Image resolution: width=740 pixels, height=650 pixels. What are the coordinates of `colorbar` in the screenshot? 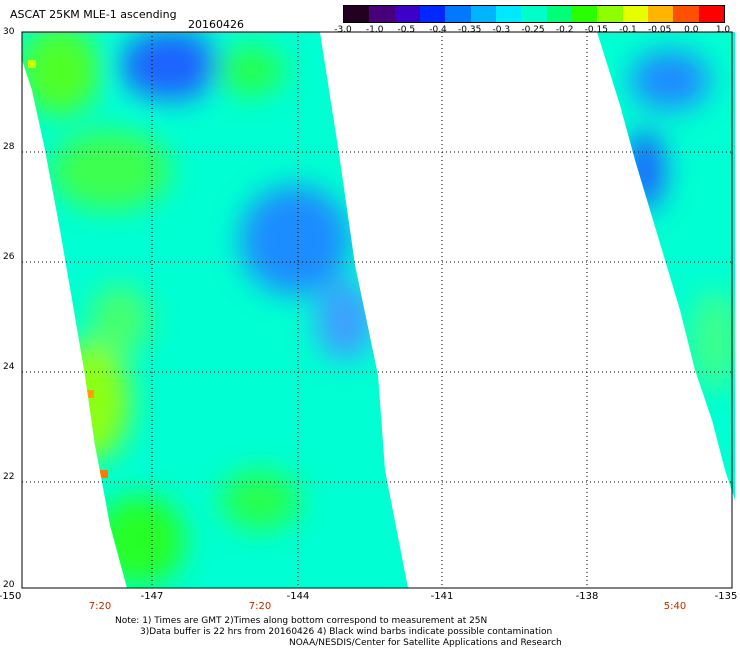 It's located at (534, 14).